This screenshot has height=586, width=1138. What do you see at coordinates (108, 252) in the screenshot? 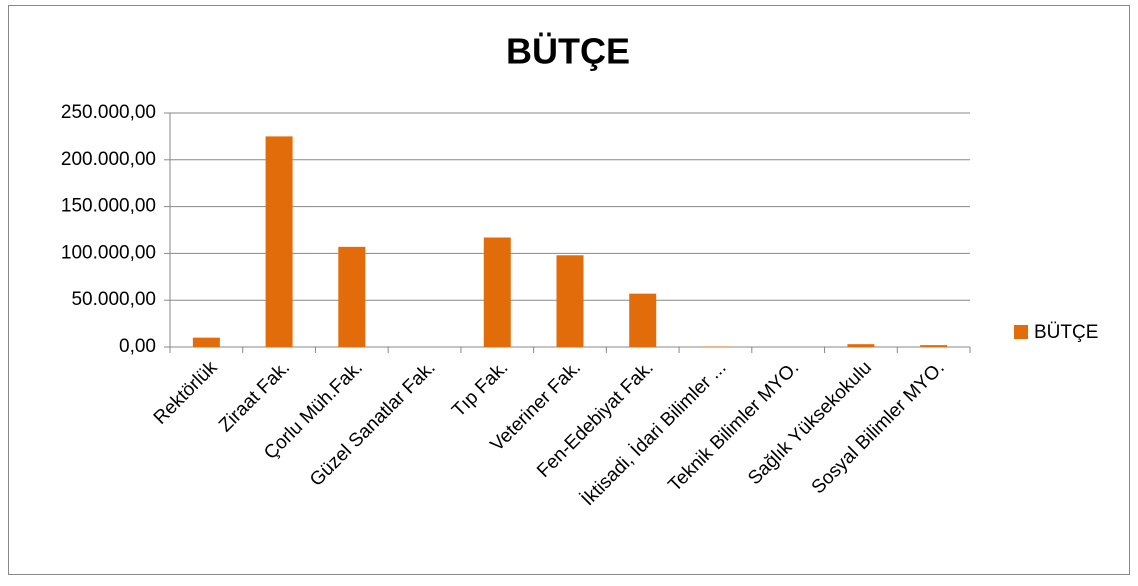
I see `y-tick-label: 100.000,00` at bounding box center [108, 252].